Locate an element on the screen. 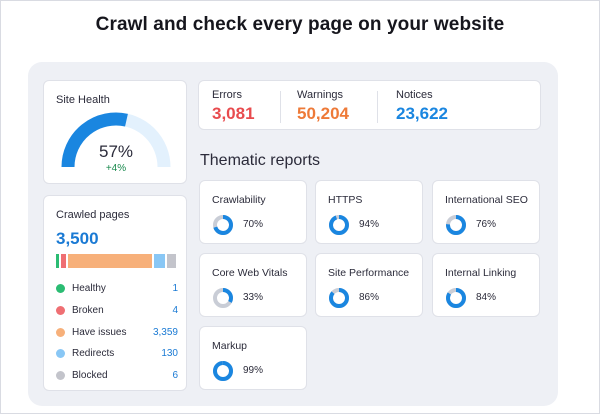 This screenshot has height=414, width=600. bar-segment-blocked is located at coordinates (171, 261).